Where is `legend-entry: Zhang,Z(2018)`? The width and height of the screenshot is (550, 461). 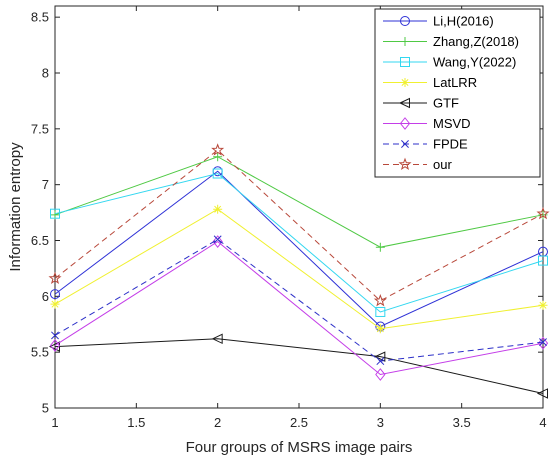 legend-entry: Zhang,Z(2018) is located at coordinates (451, 41).